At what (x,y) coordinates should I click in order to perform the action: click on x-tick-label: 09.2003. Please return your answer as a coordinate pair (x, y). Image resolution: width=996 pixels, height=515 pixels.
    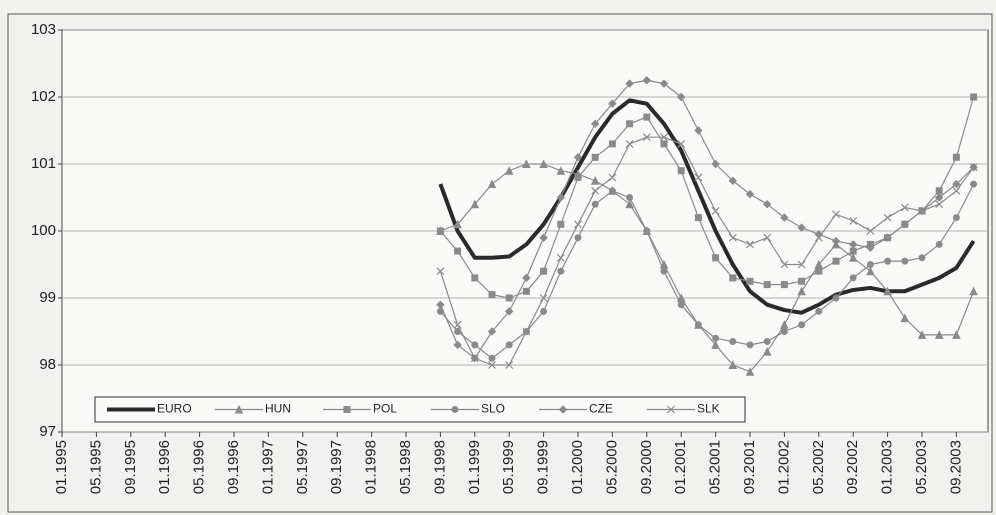
    Looking at the image, I should click on (955, 467).